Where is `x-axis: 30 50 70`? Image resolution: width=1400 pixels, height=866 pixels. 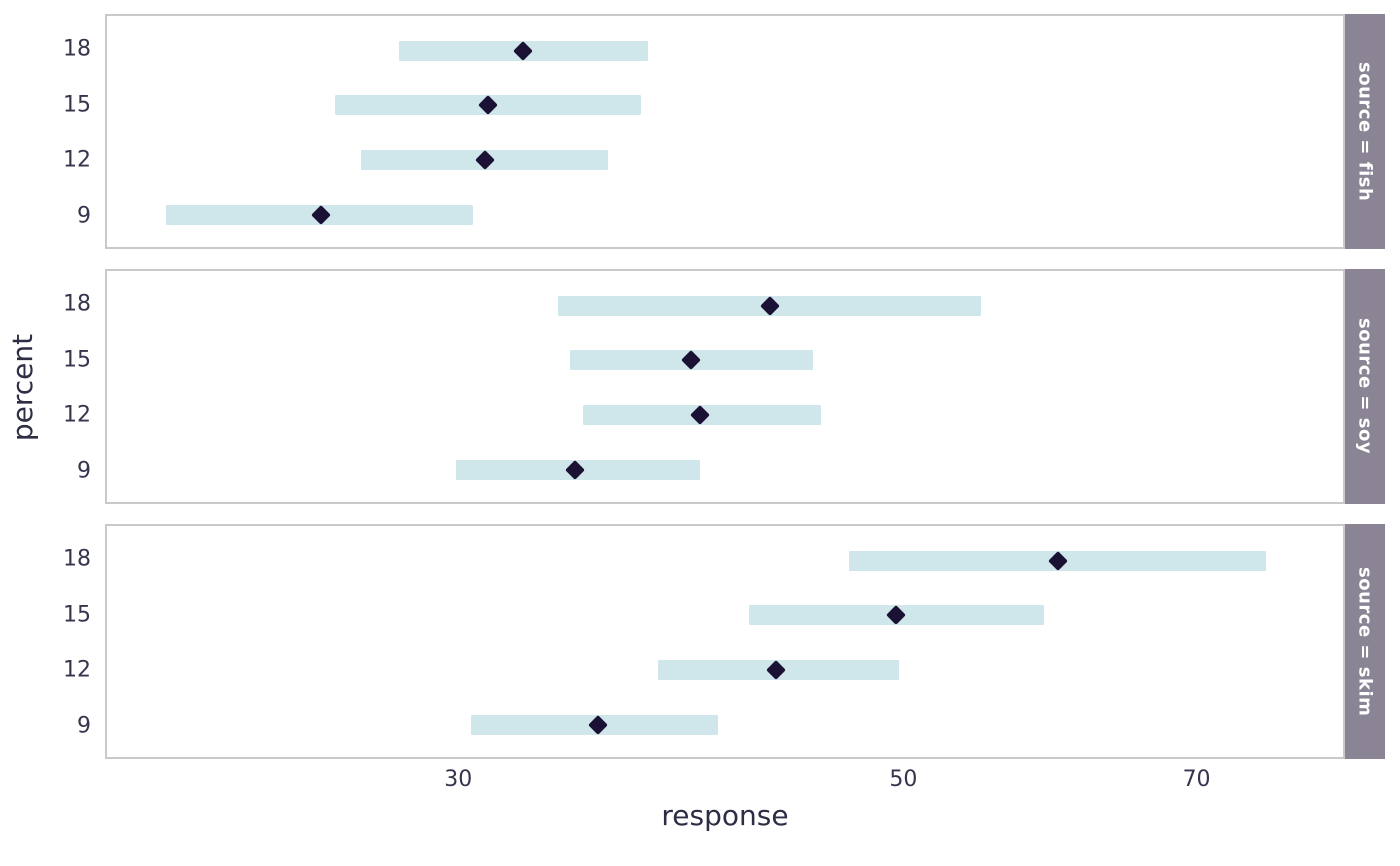 x-axis: 30 50 70 is located at coordinates (725, 779).